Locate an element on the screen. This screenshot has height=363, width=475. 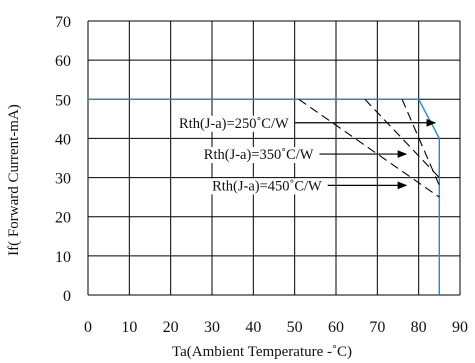
y-tick-label: 70 is located at coordinates (63, 22).